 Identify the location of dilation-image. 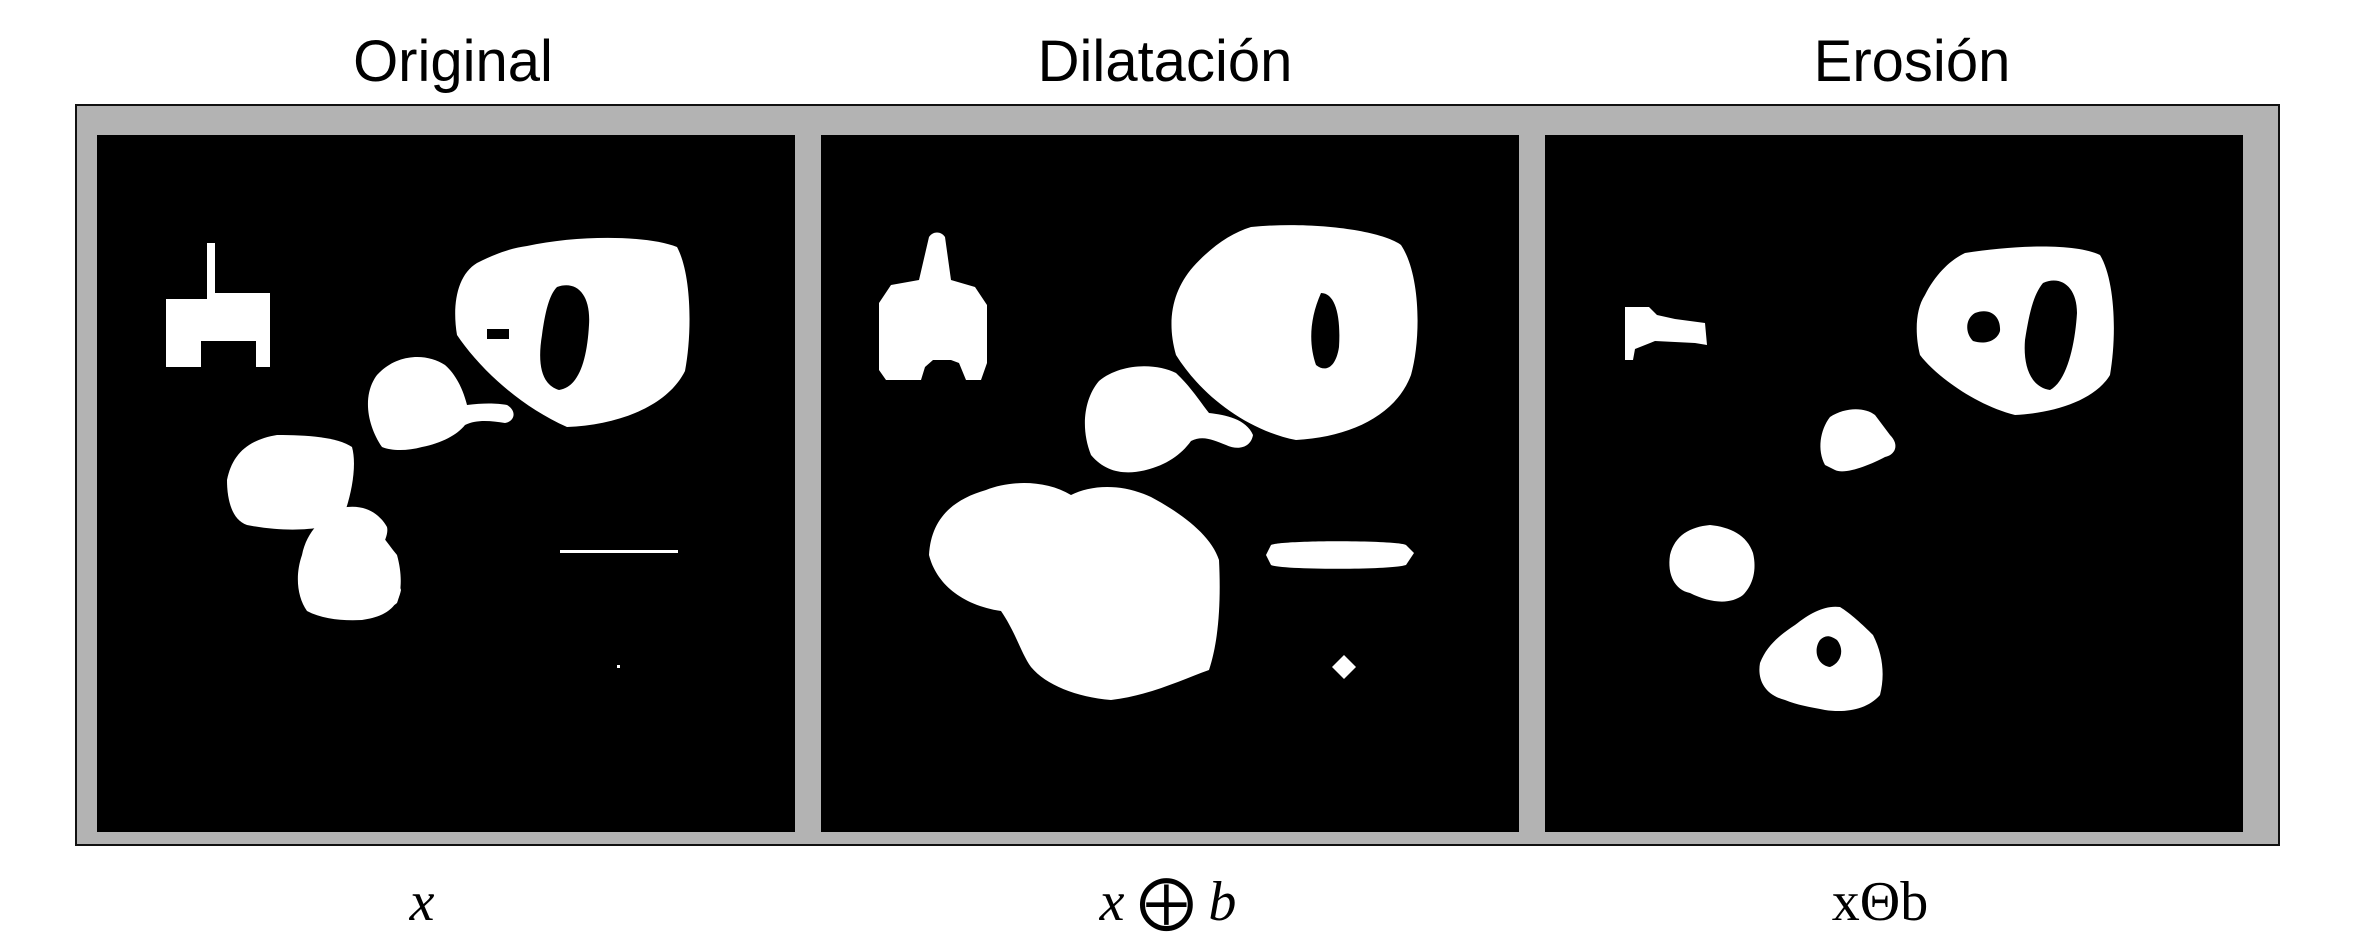
(1148, 462).